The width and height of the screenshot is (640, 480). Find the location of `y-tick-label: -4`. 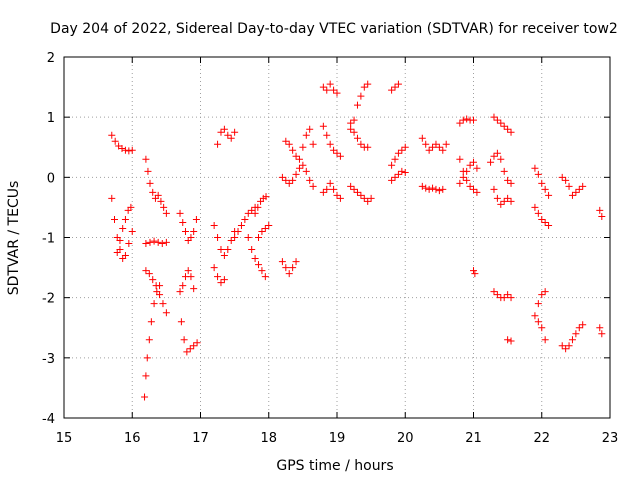

y-tick-label: -4 is located at coordinates (48, 419).